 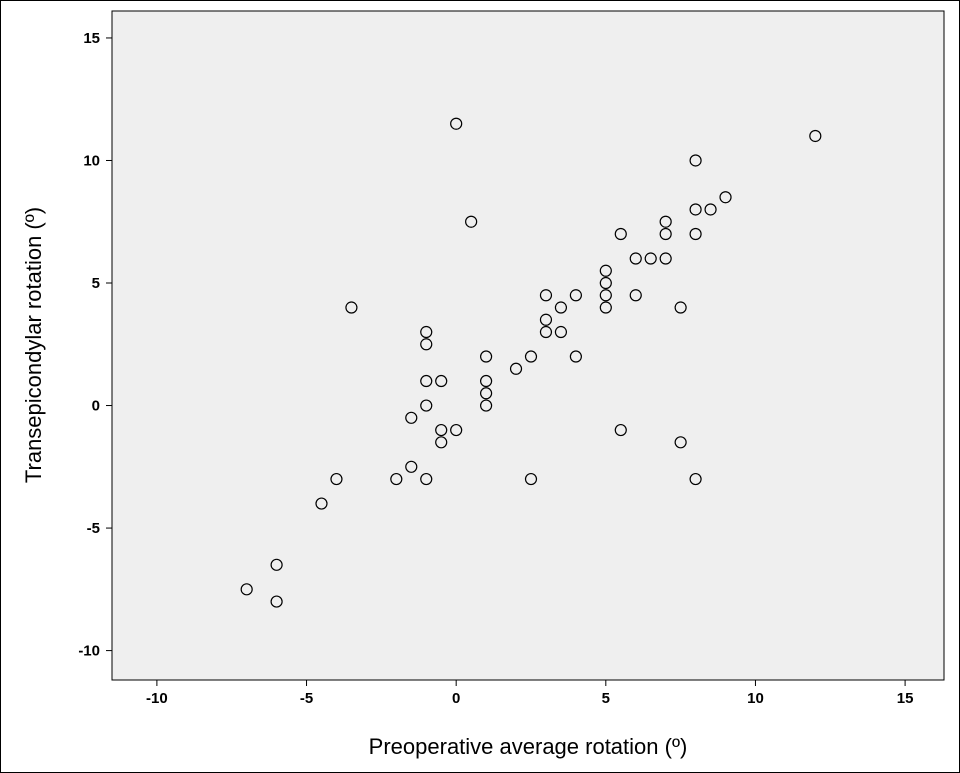 What do you see at coordinates (91, 38) in the screenshot?
I see `y-tick-label: 15` at bounding box center [91, 38].